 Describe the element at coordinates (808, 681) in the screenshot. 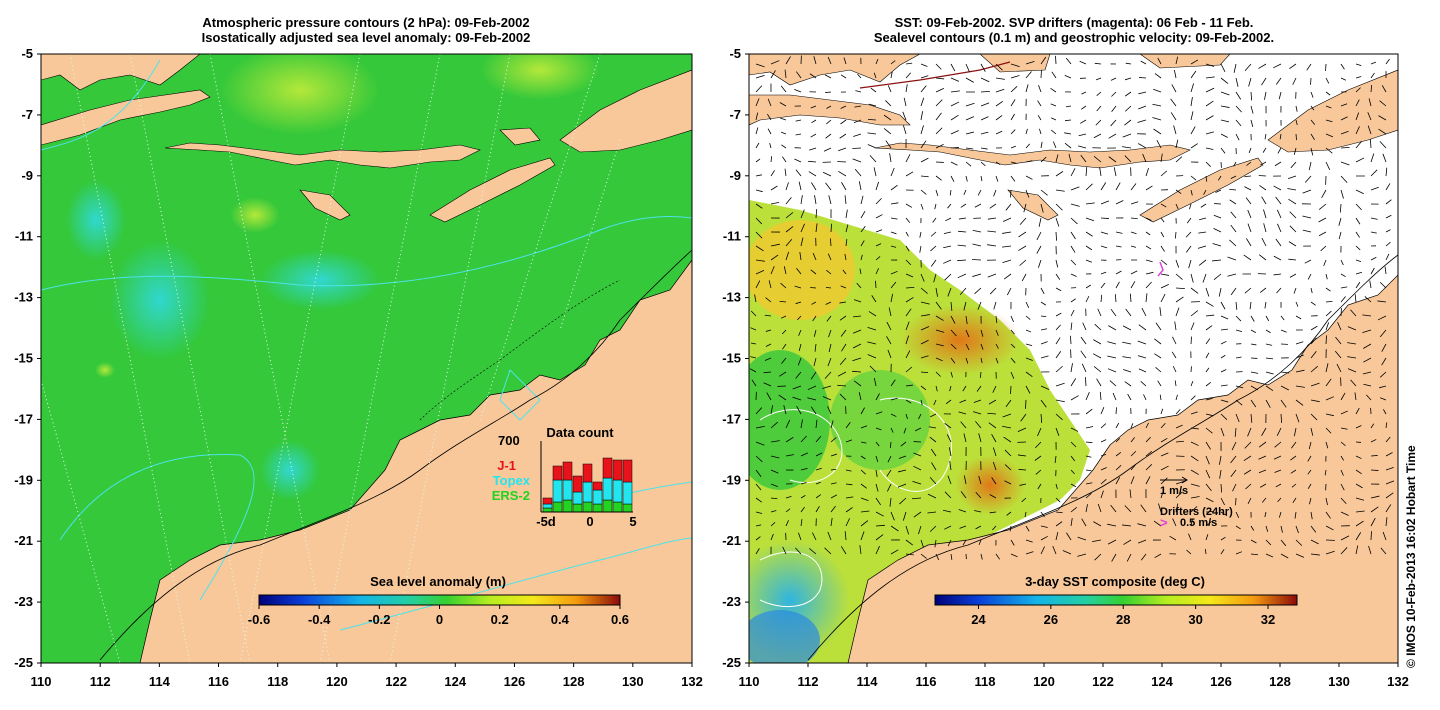

I see `lon-tick-label: 112` at that location.